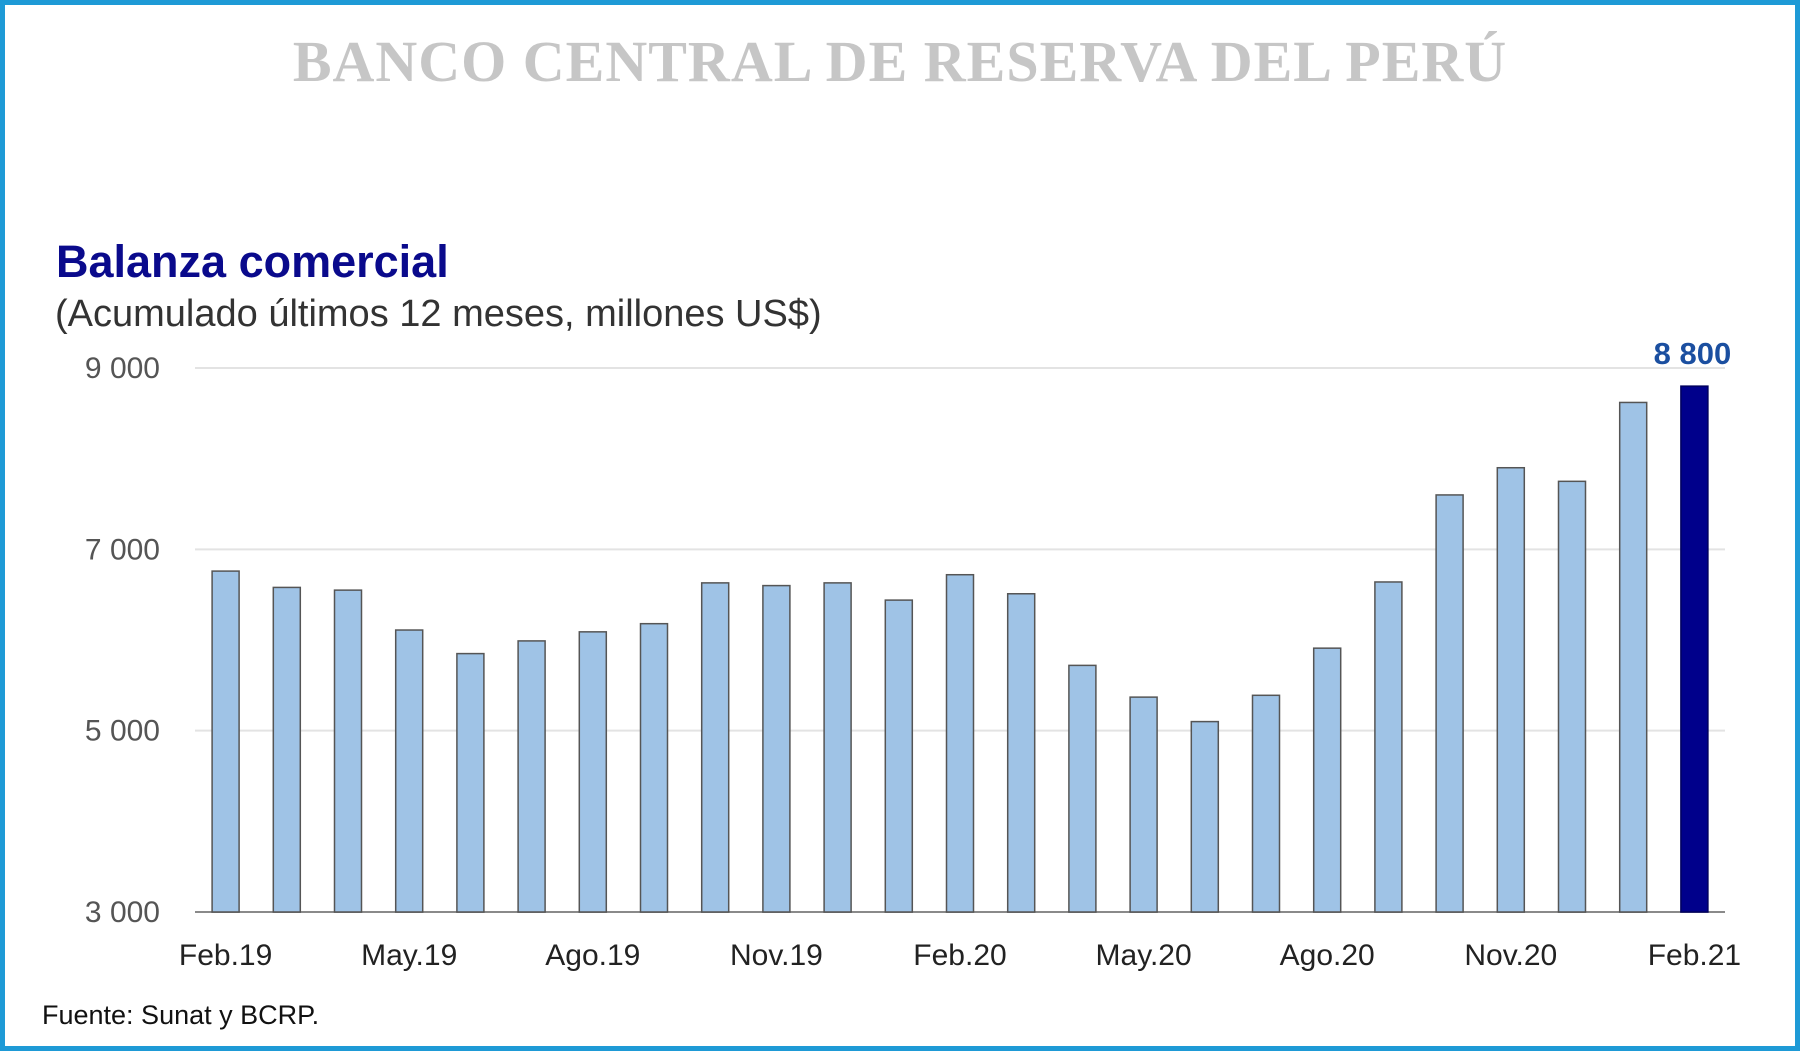  What do you see at coordinates (1266, 803) in the screenshot?
I see `bar-Jul.20` at bounding box center [1266, 803].